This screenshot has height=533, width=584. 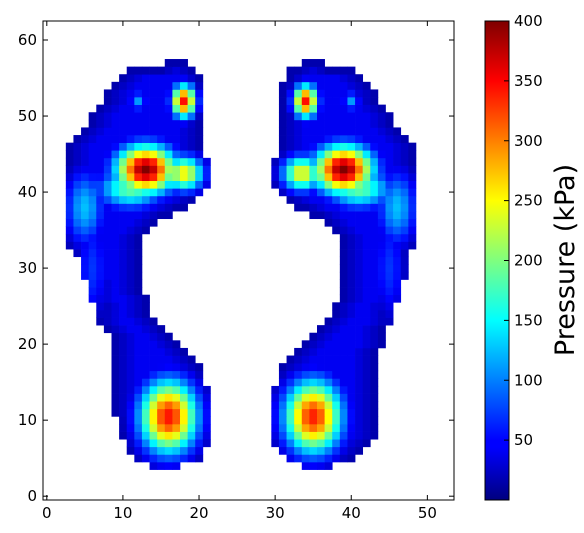 I want to click on colorbar-tick-label: 250, so click(x=528, y=201).